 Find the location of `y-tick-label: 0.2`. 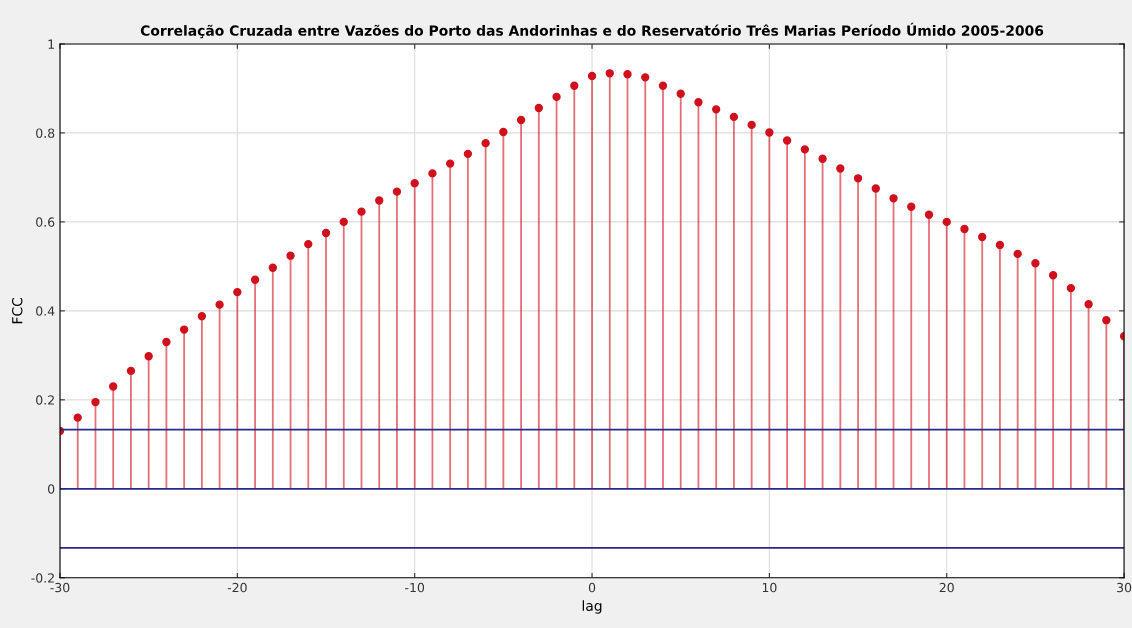

y-tick-label: 0.2 is located at coordinates (45, 400).